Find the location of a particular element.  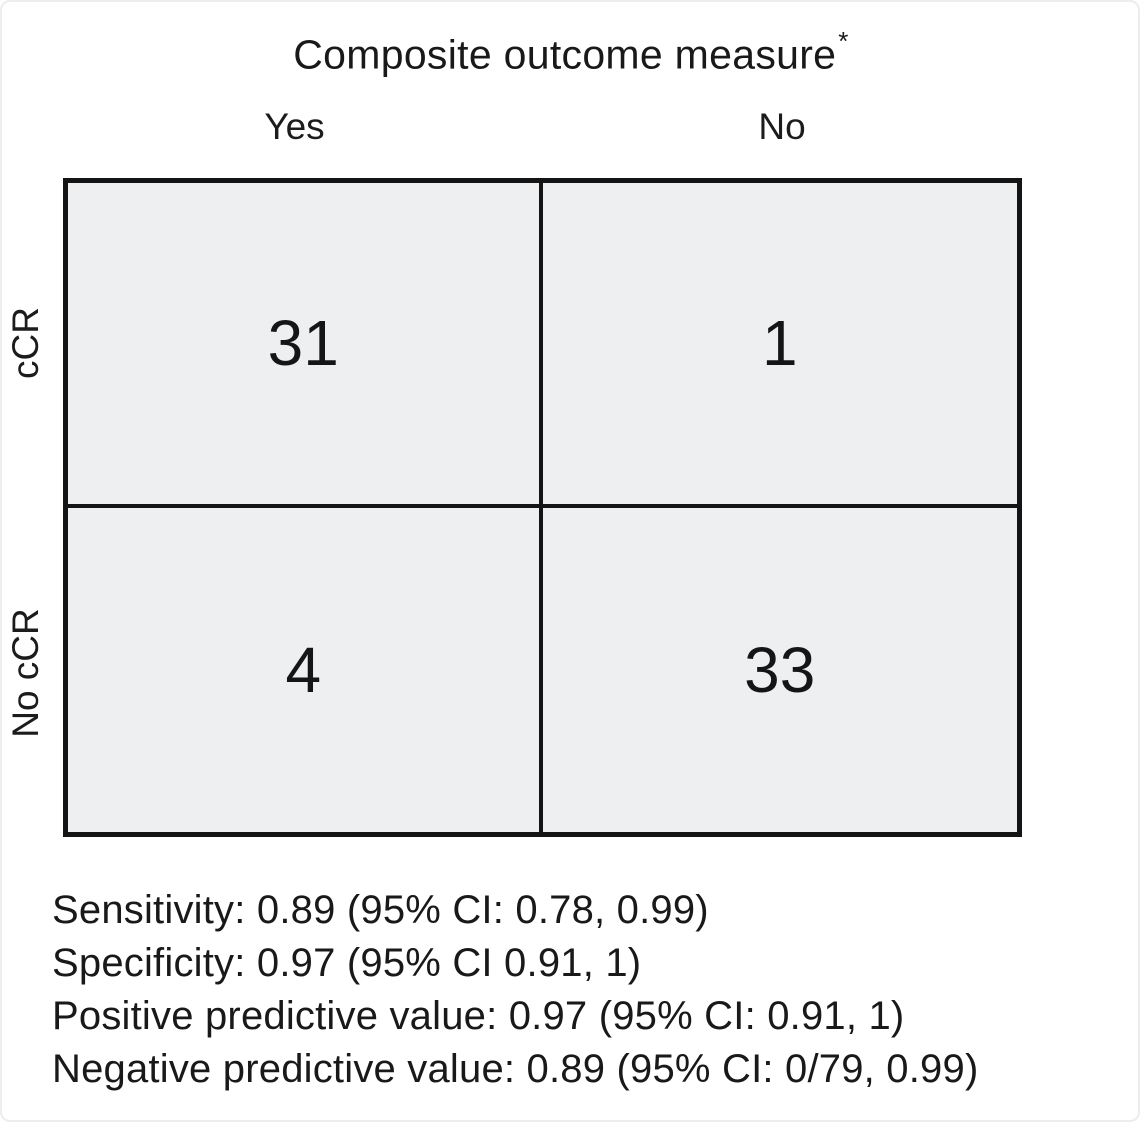

row-header-ccr-label: cCR is located at coordinates (26, 343).